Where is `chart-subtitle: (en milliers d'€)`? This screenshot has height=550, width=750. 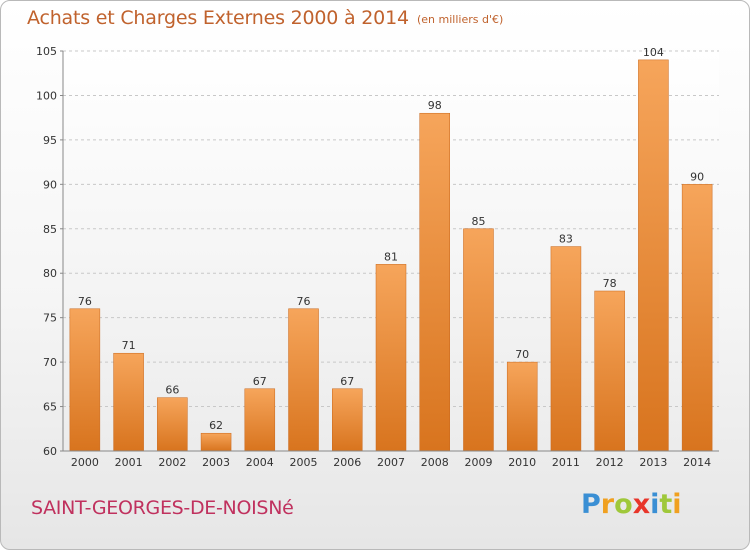
chart-subtitle: (en milliers d'€) is located at coordinates (460, 19).